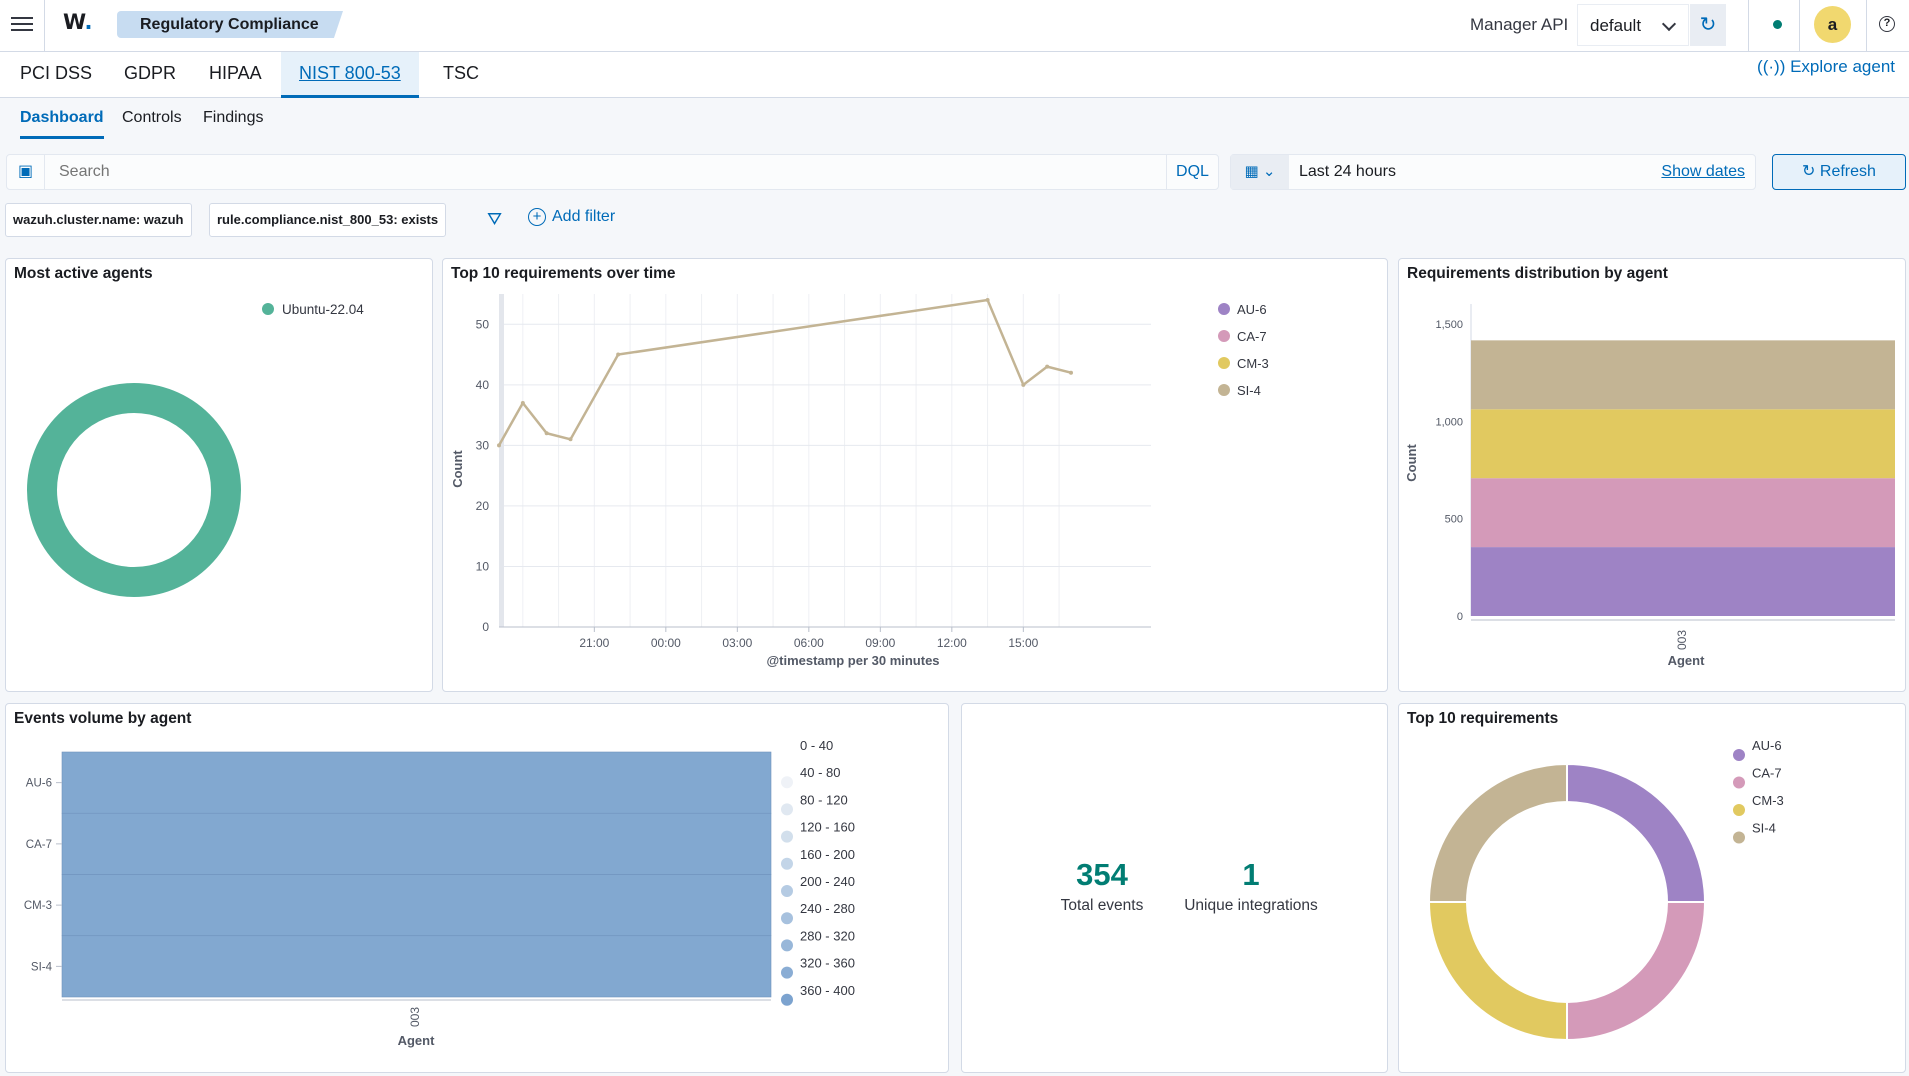 The height and width of the screenshot is (1076, 1909). What do you see at coordinates (416, 905) in the screenshot?
I see `heatmap-cell` at bounding box center [416, 905].